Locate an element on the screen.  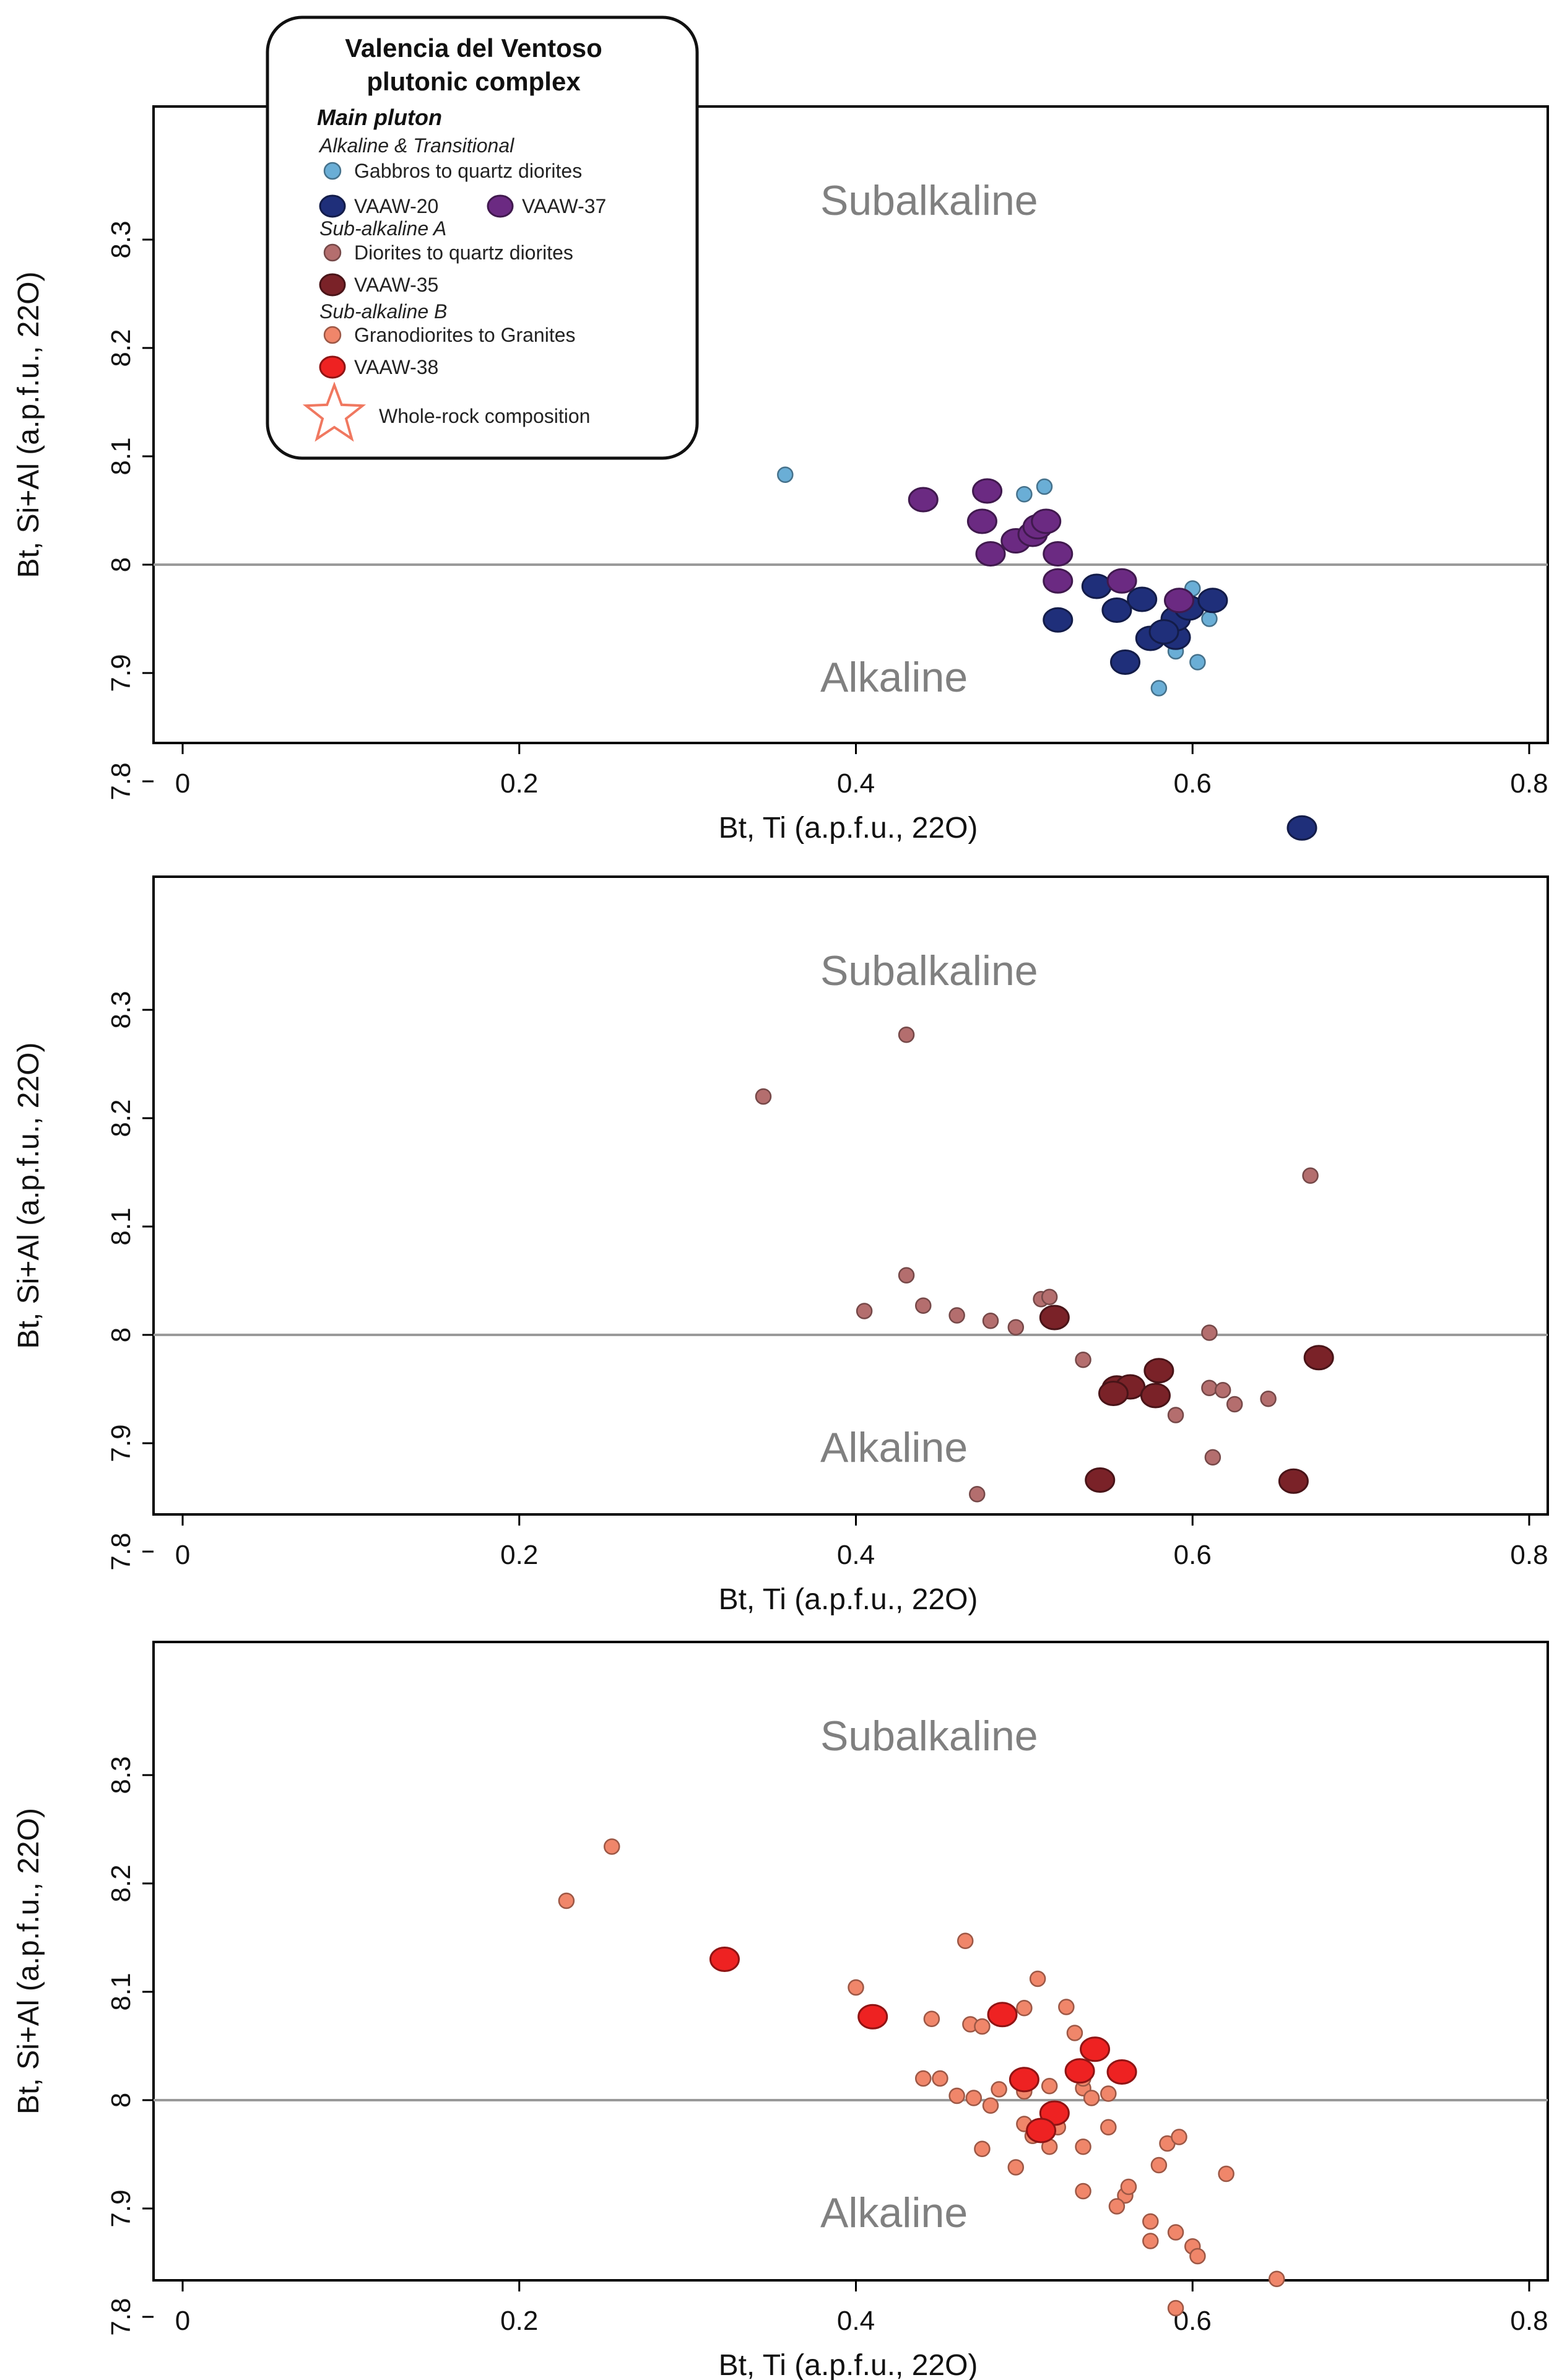
legend-item-label: VAAW-35 is located at coordinates (396, 285).